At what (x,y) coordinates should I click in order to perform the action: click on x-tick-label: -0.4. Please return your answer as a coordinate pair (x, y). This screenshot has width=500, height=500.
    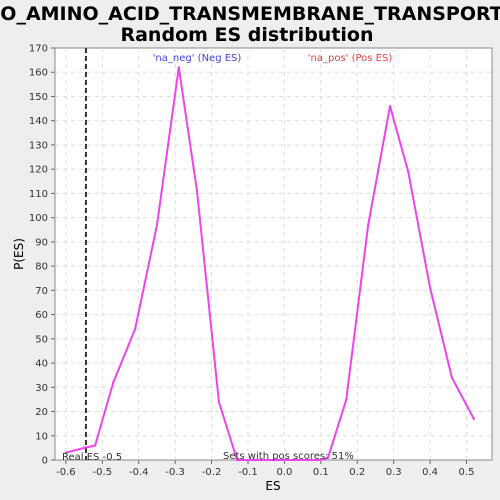
    Looking at the image, I should click on (139, 472).